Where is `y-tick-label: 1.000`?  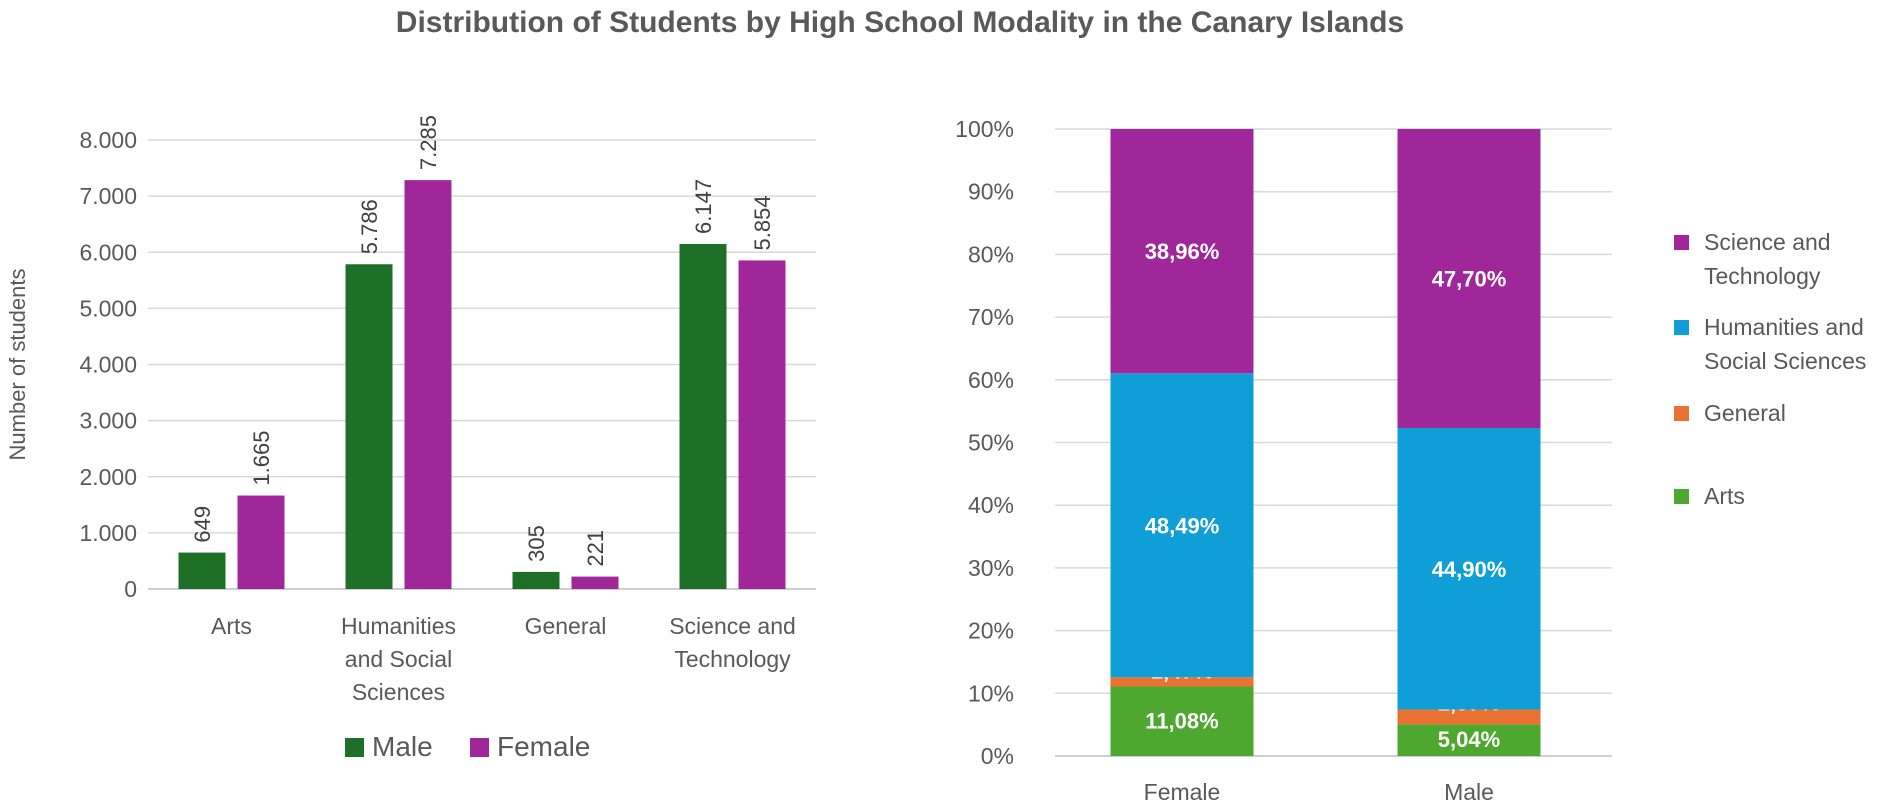 y-tick-label: 1.000 is located at coordinates (108, 533).